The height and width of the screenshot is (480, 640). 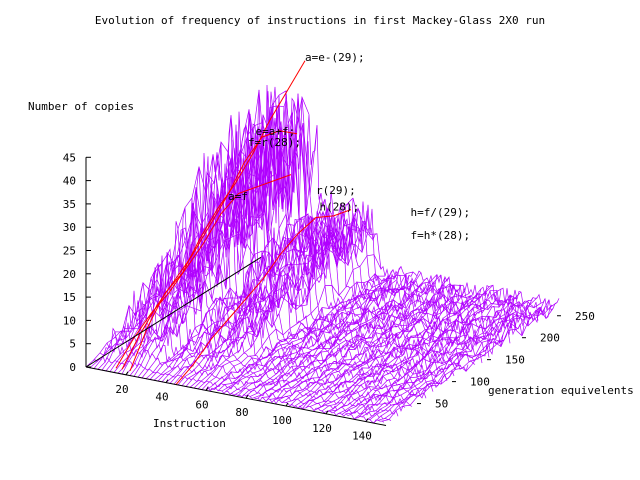 What do you see at coordinates (480, 382) in the screenshot?
I see `y-tick-label: 100` at bounding box center [480, 382].